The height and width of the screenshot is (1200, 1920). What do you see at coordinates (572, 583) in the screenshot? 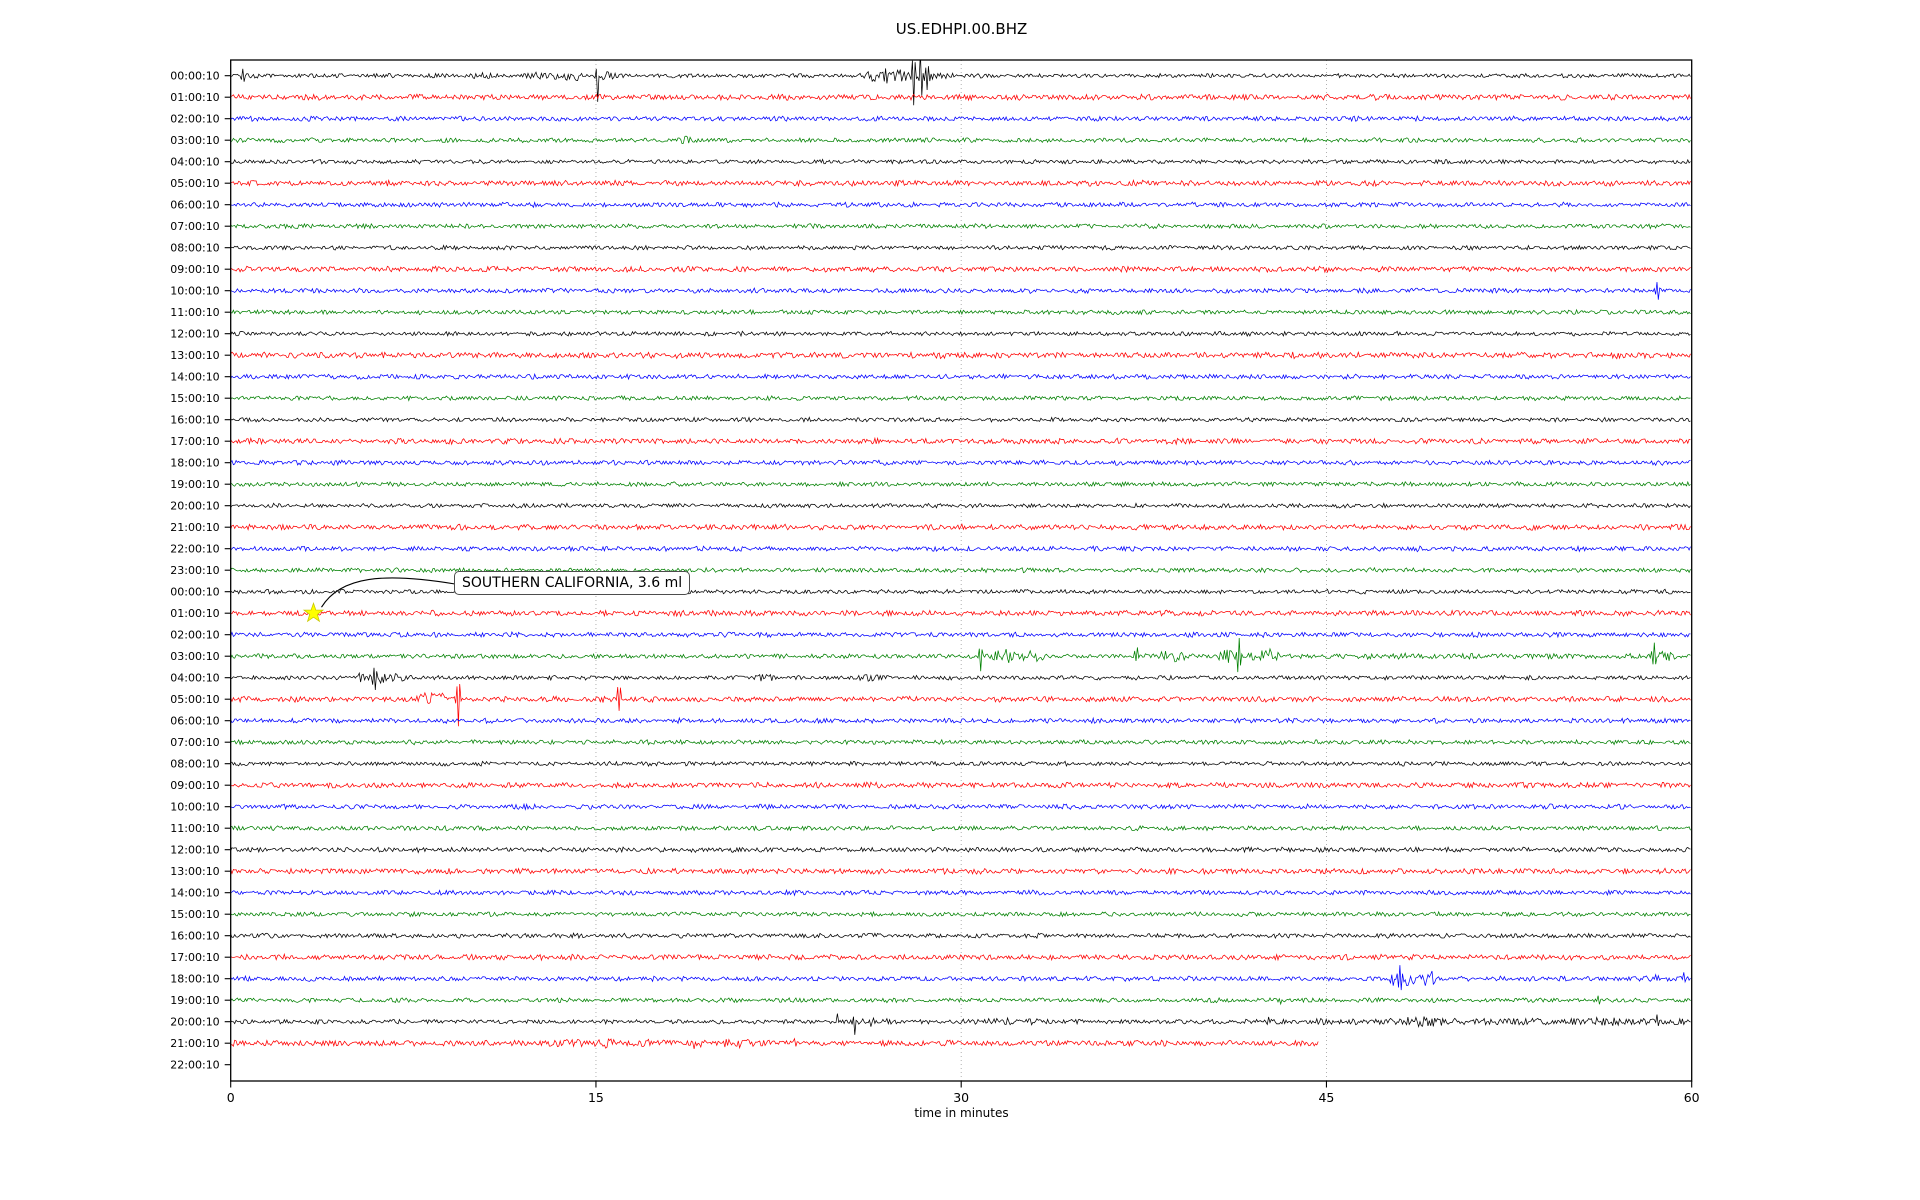
I see `event-annotation: SOUTHERN CALIFORNIA, 3.6 ml` at bounding box center [572, 583].